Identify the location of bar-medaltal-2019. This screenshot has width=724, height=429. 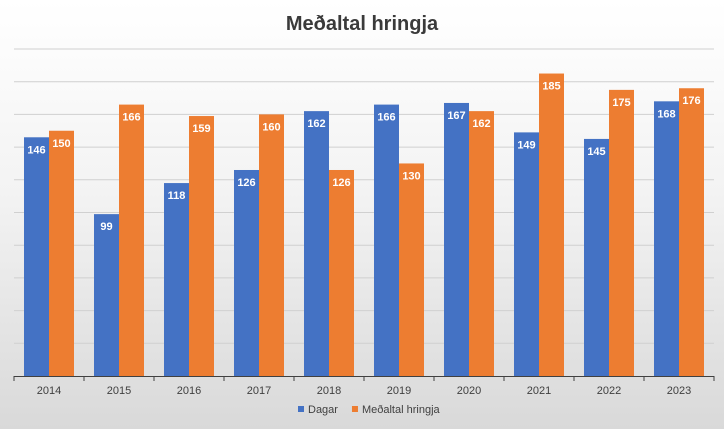
(411, 269).